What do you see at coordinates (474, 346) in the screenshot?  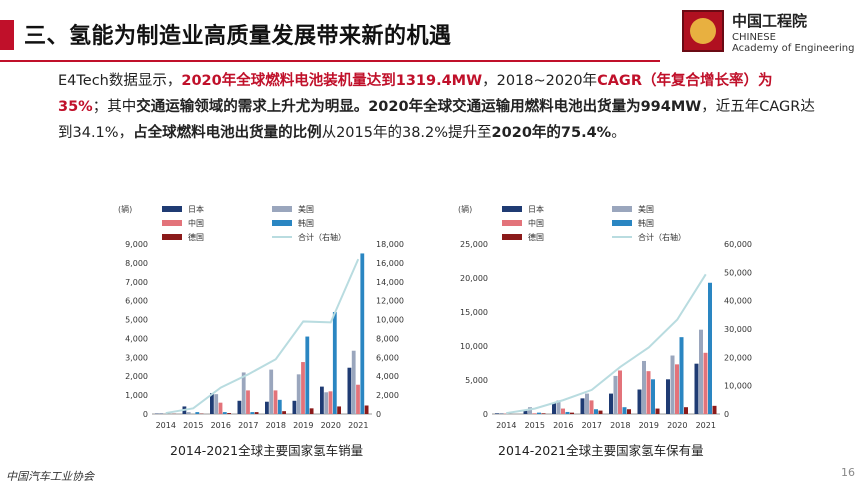 I see `y-tick-label: 10,000` at bounding box center [474, 346].